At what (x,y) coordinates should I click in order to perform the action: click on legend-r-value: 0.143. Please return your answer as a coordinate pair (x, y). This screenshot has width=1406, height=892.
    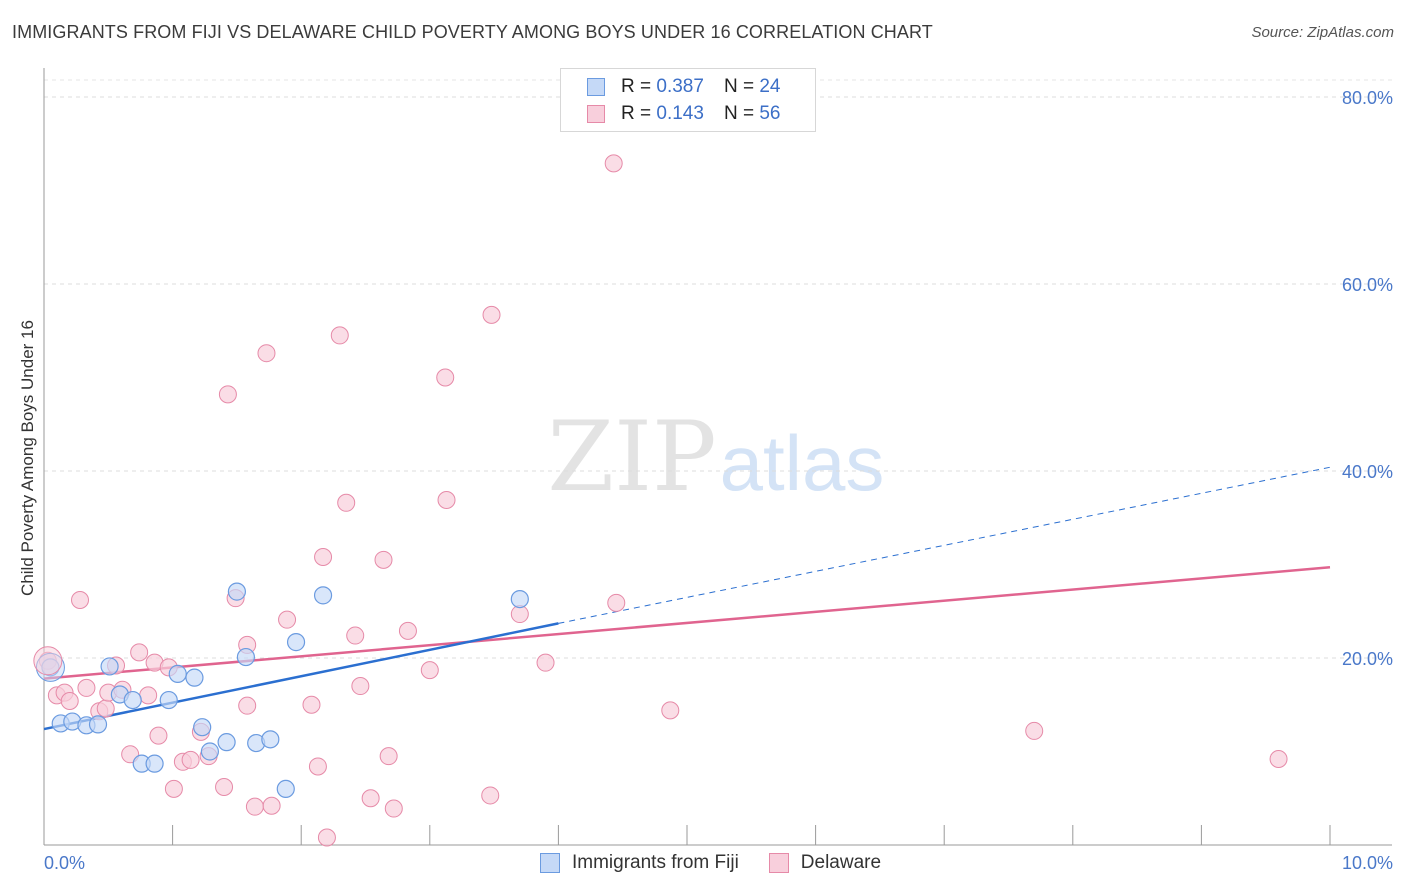
    Looking at the image, I should click on (680, 113).